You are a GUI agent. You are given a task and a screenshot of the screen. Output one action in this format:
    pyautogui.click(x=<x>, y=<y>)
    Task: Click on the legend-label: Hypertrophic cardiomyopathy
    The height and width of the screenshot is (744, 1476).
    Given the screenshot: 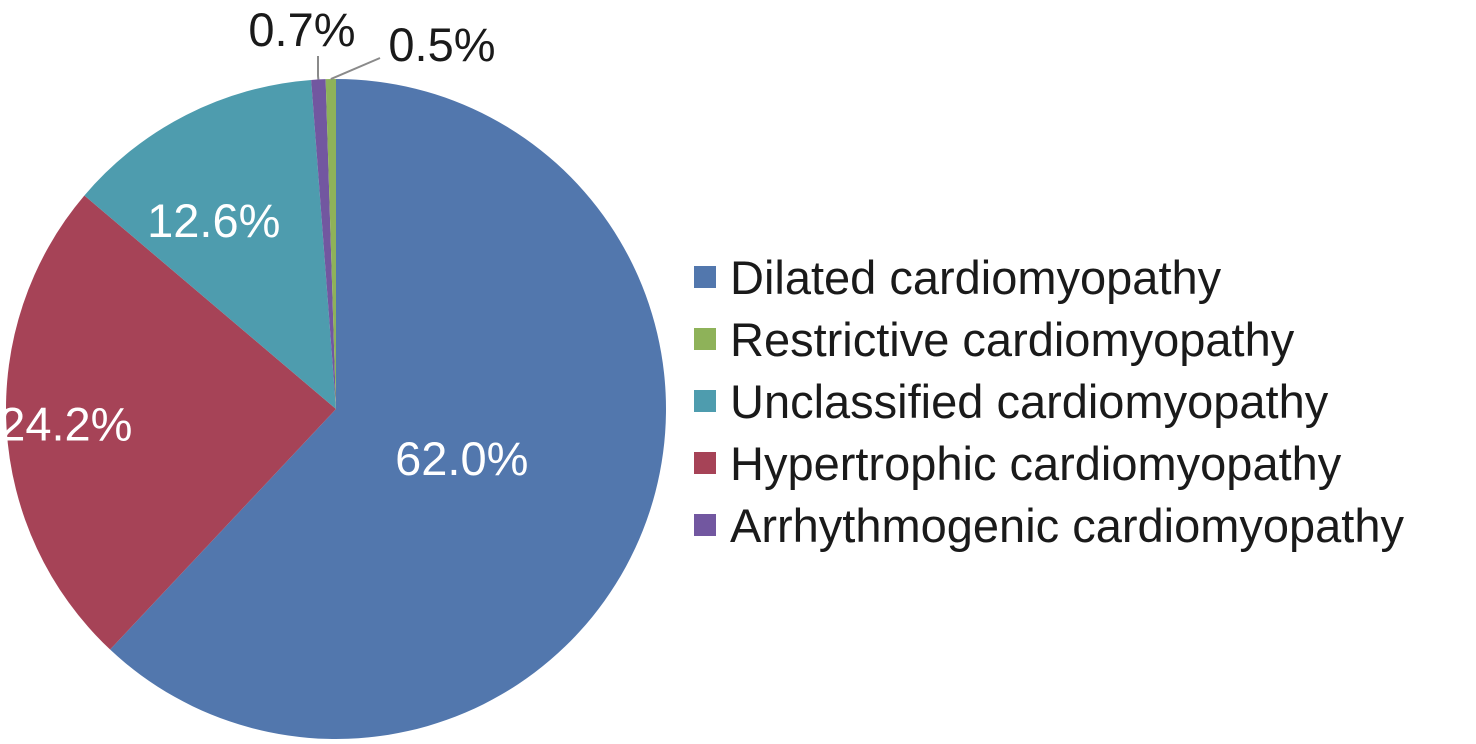 What is the action you would take?
    pyautogui.click(x=1036, y=463)
    